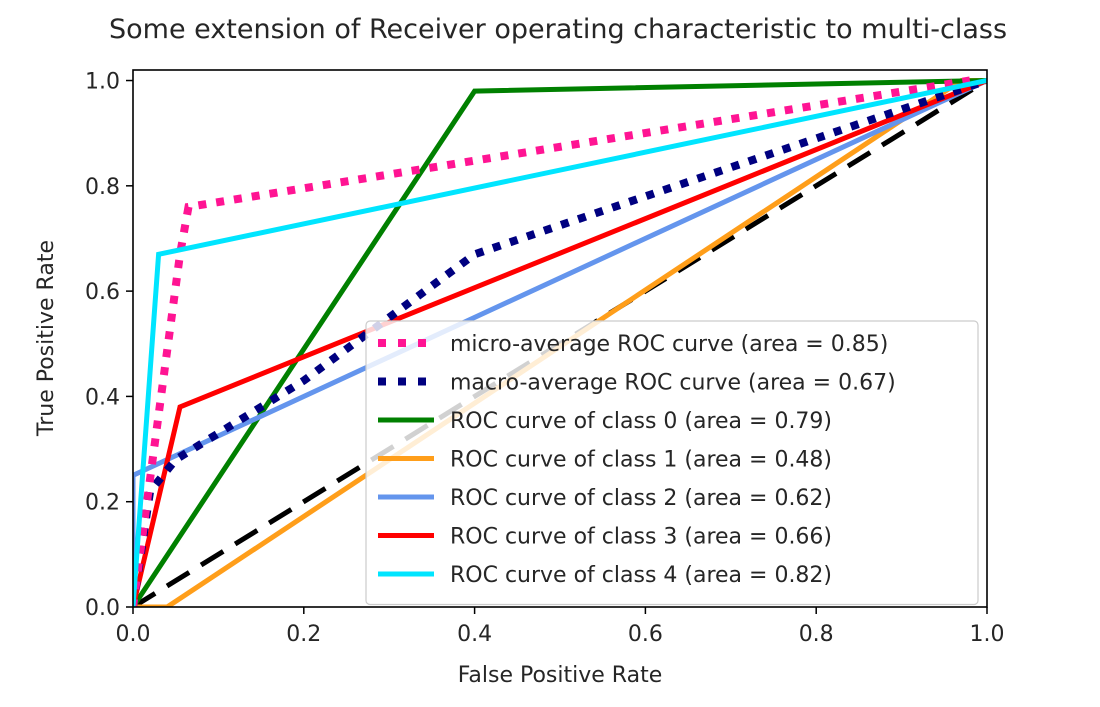 The height and width of the screenshot is (707, 1100). I want to click on legend-label: ROC curve of class 1 (area = 0.48), so click(641, 460).